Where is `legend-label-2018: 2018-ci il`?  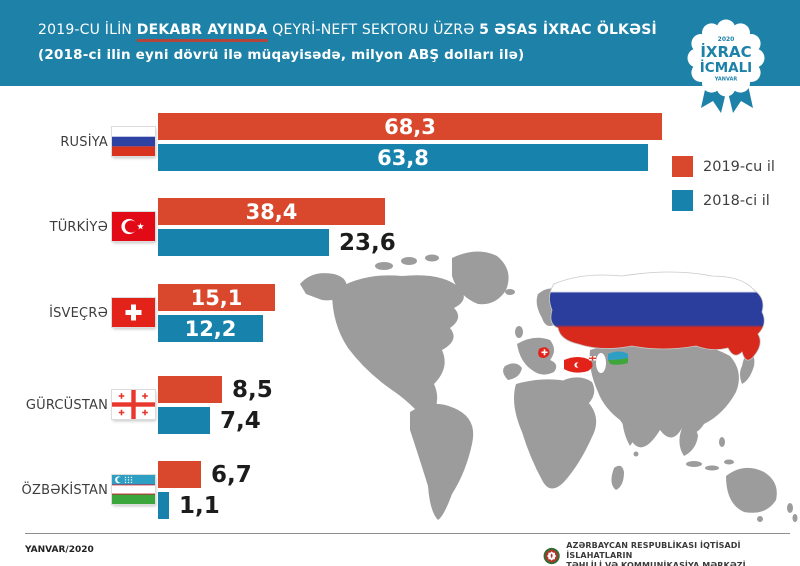
legend-label-2018: 2018-ci il is located at coordinates (736, 200).